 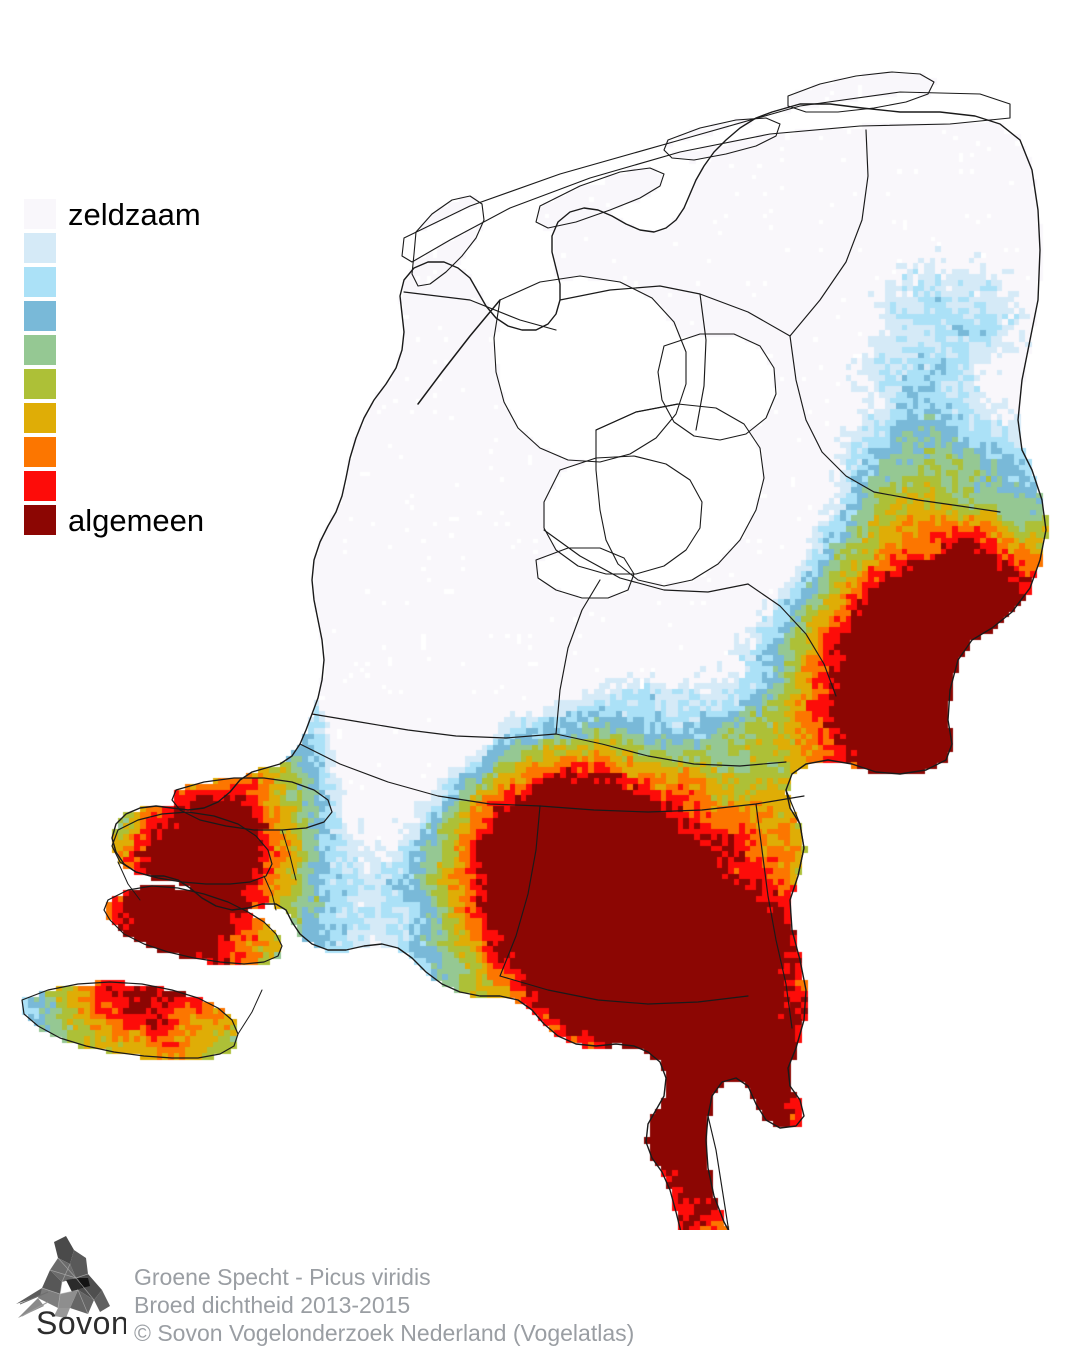 What do you see at coordinates (282, 1277) in the screenshot?
I see `caption-species: Groene Specht - Picus viridis` at bounding box center [282, 1277].